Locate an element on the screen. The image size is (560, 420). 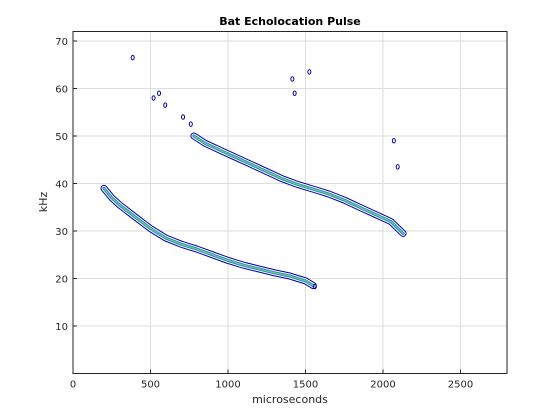
contour-outline is located at coordinates (208, 237).